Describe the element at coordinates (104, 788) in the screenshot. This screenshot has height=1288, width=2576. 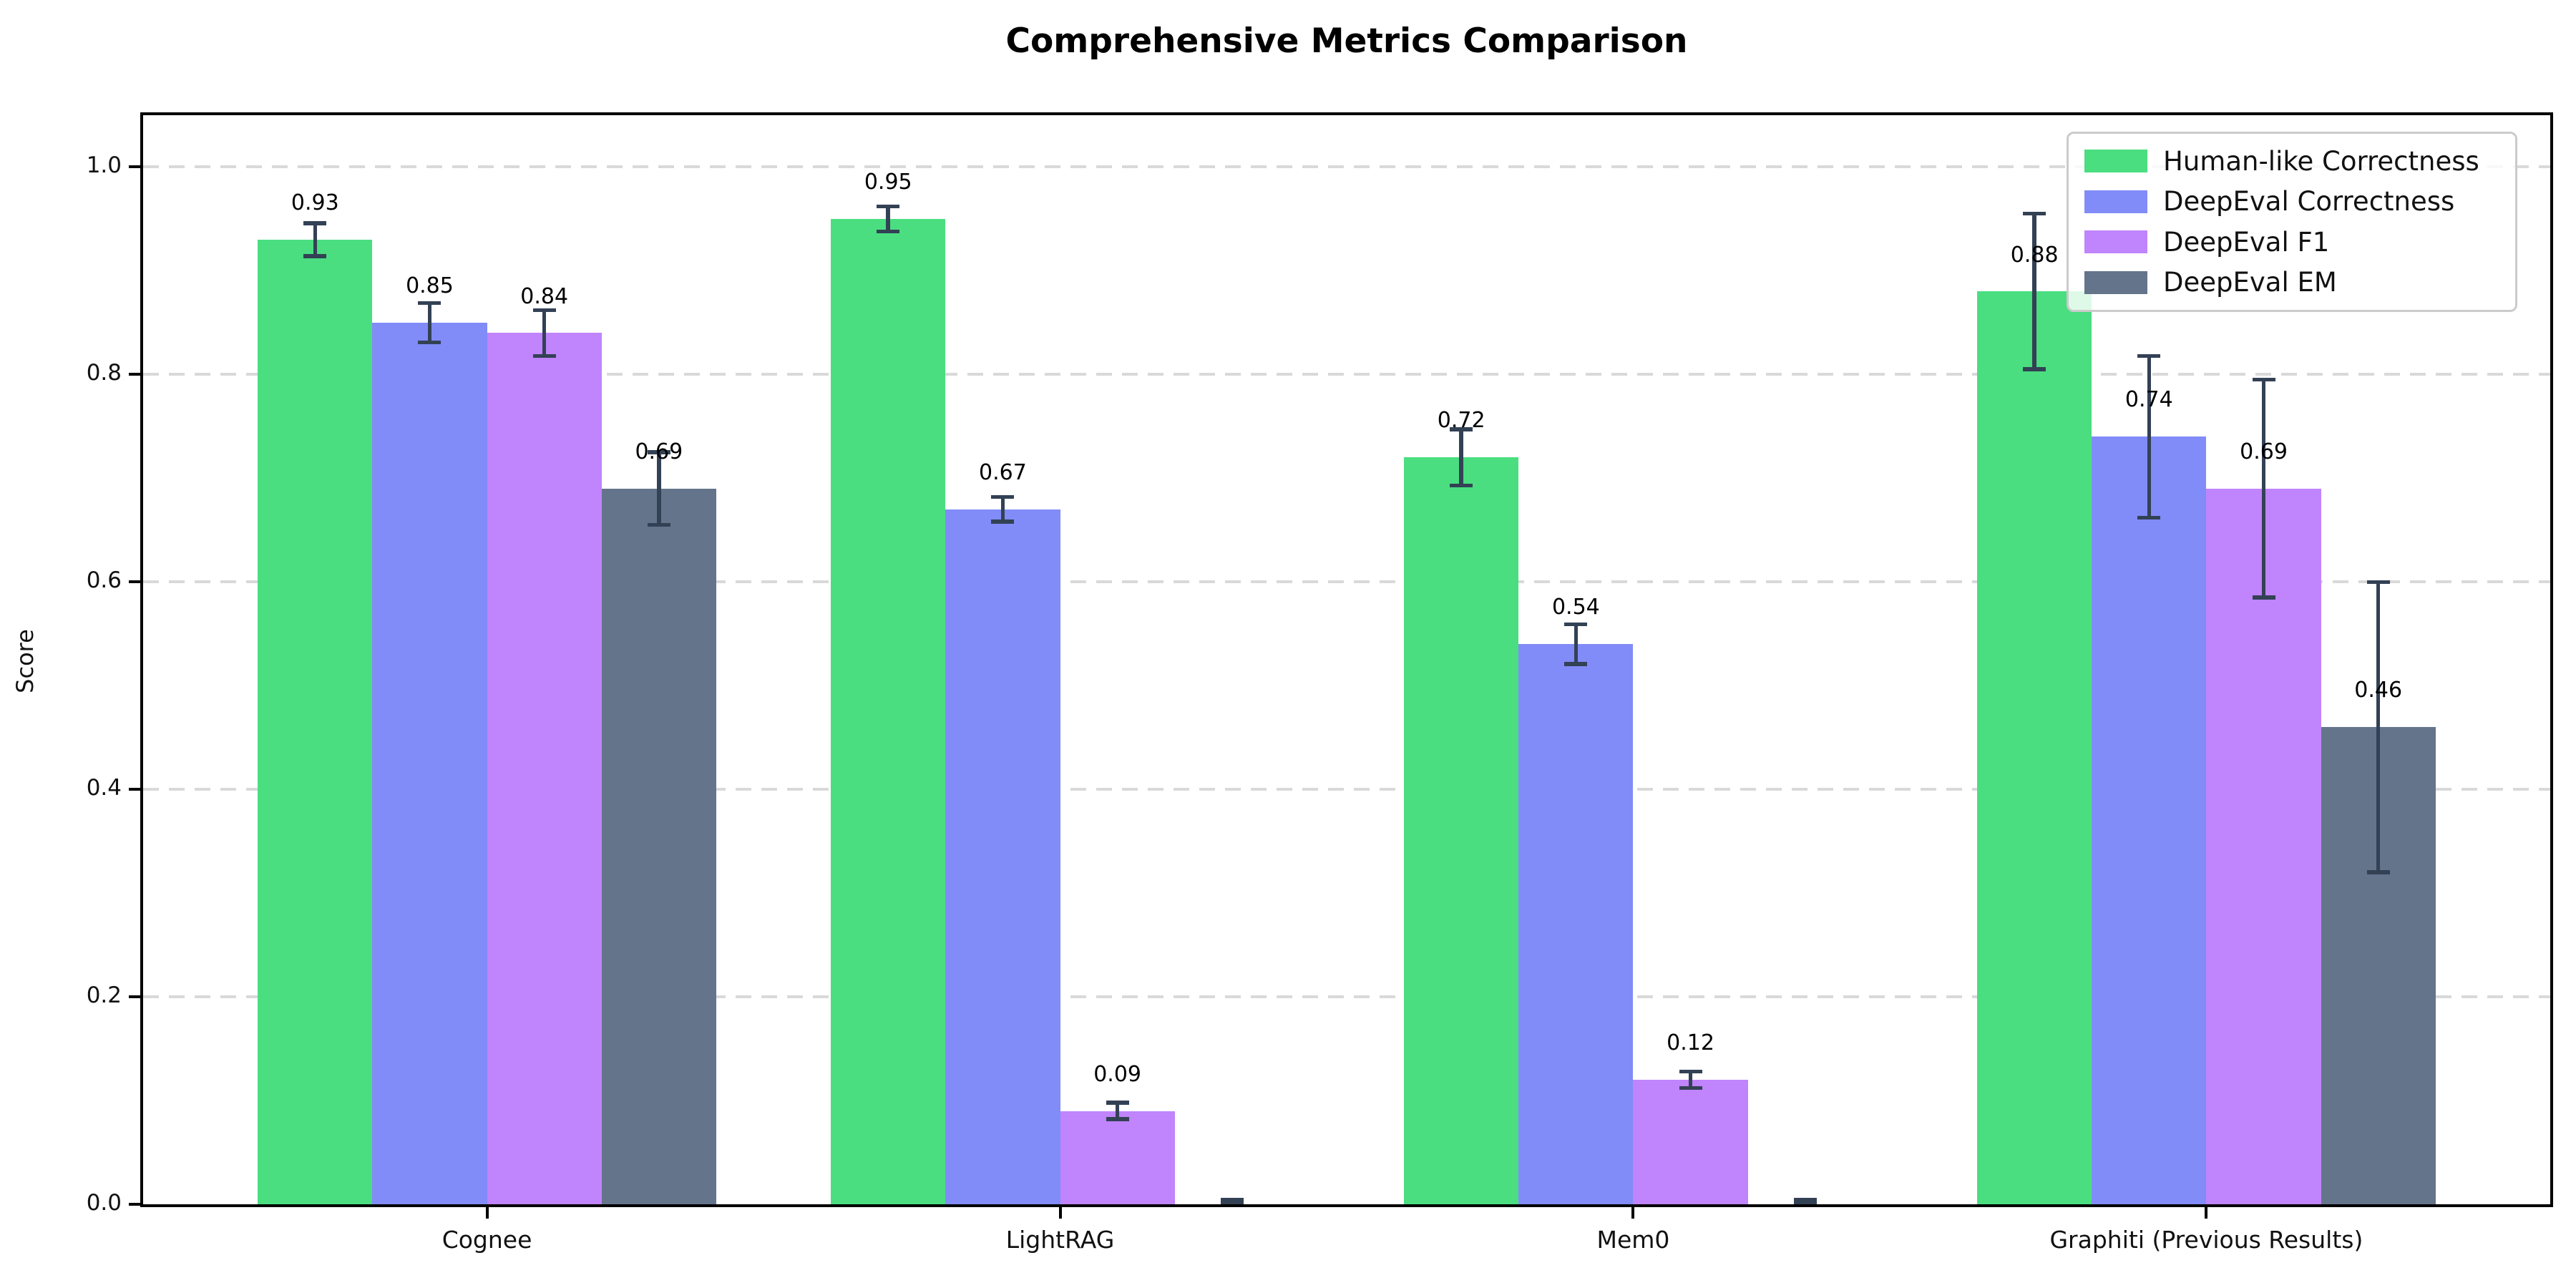
I see `y-tick-label: 0.4` at that location.